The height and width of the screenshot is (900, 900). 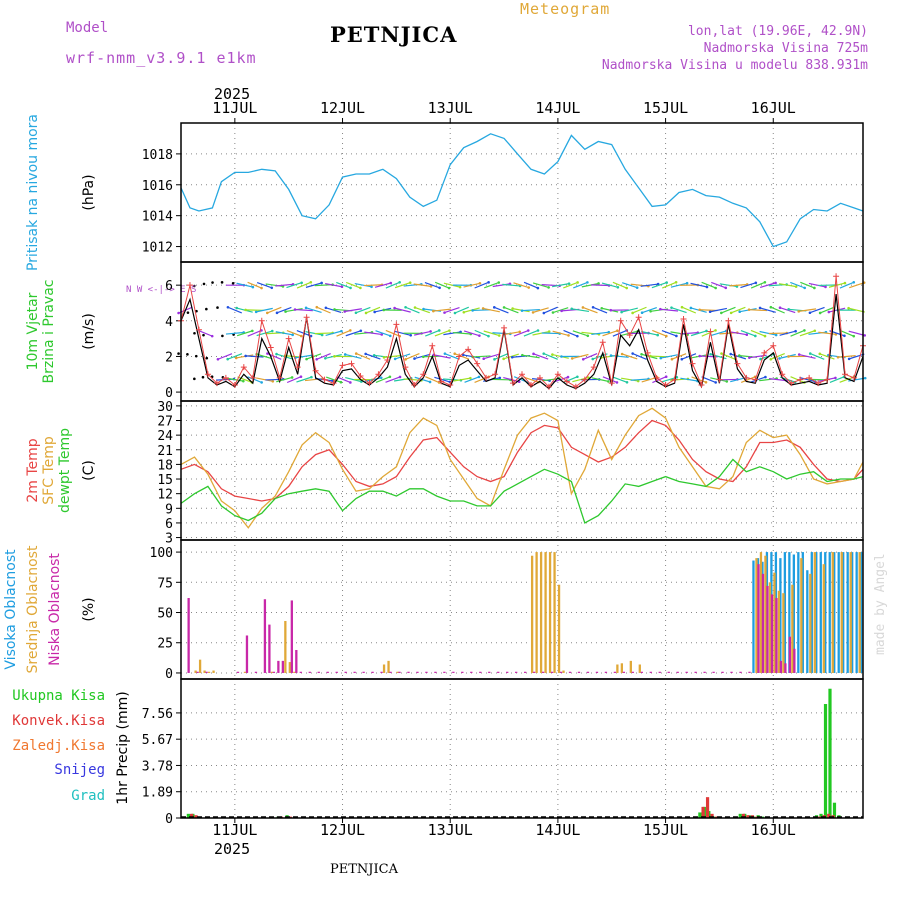 I want to click on precip-legend-label: Ukupna Kisa, so click(x=58, y=696).